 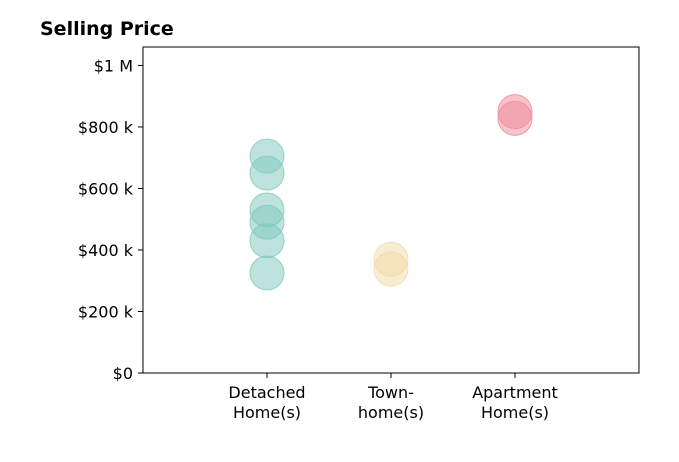 I want to click on y-tick-label: $200 k, so click(x=106, y=311).